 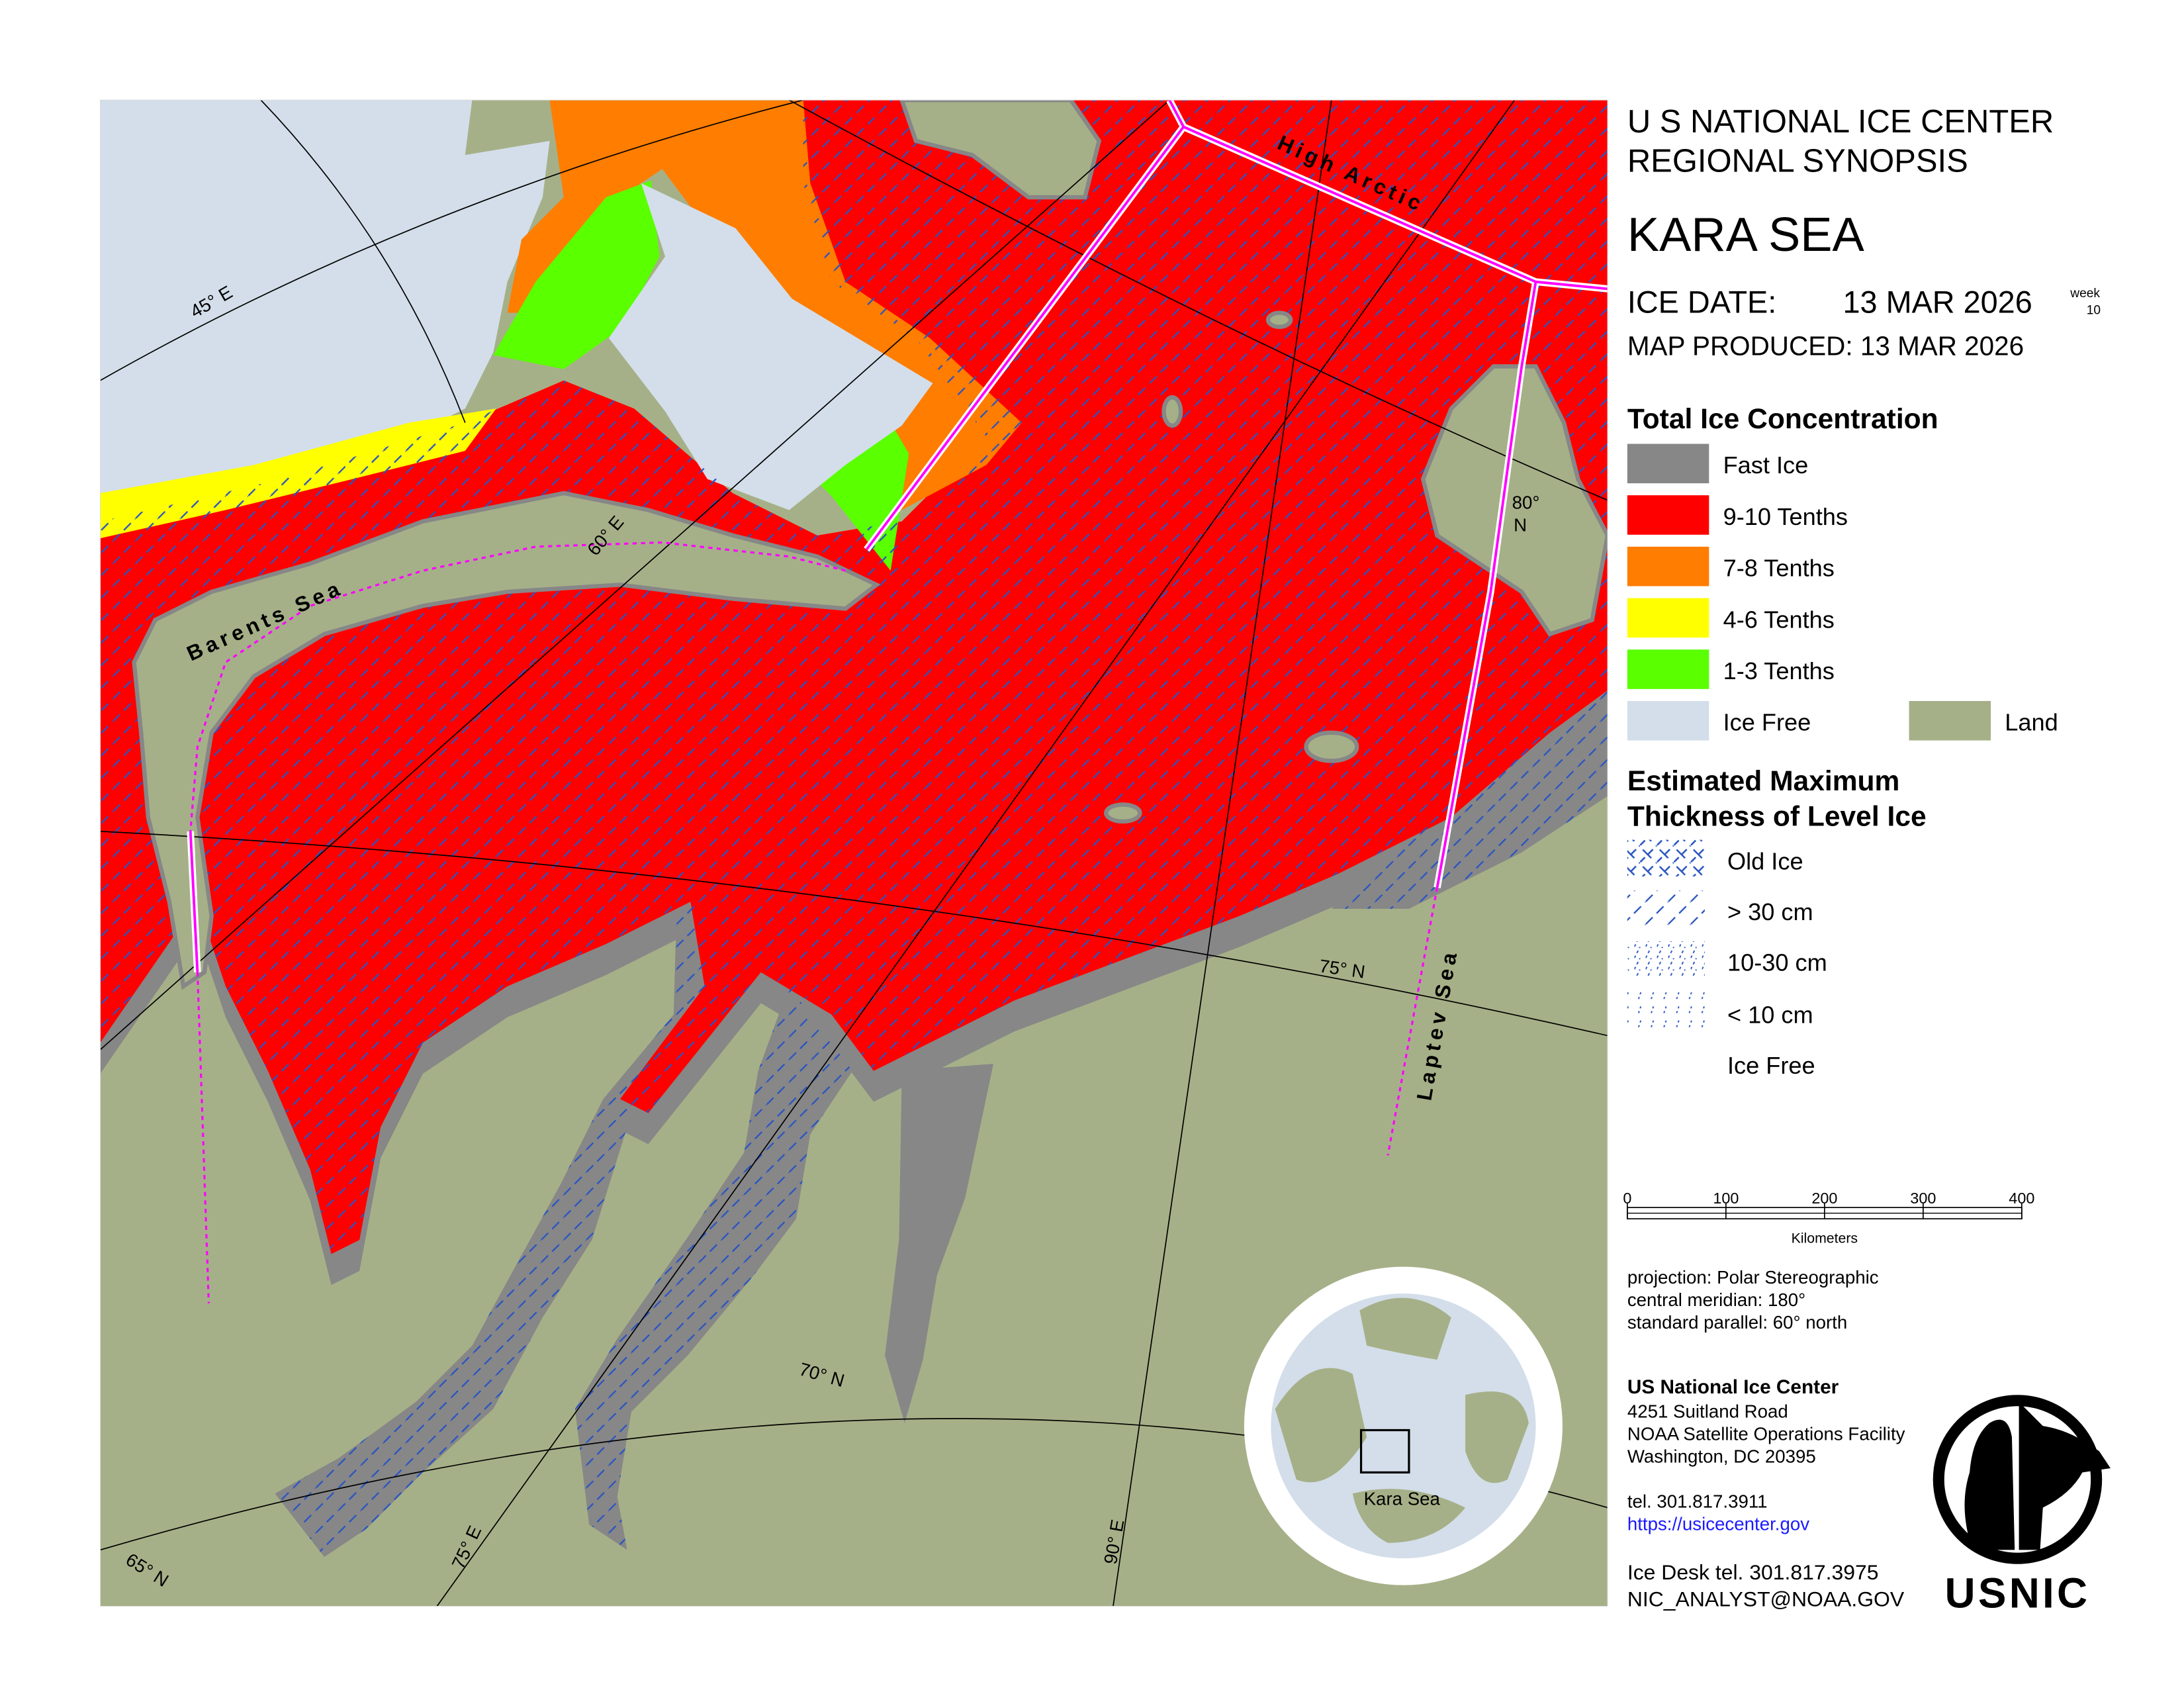 I want to click on week-number: 10, so click(x=2094, y=311).